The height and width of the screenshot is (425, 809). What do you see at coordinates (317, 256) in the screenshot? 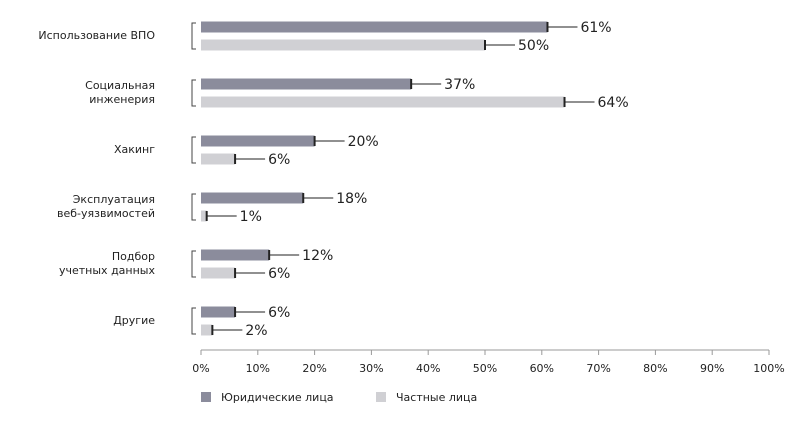
I see `value-label: 12%` at bounding box center [317, 256].